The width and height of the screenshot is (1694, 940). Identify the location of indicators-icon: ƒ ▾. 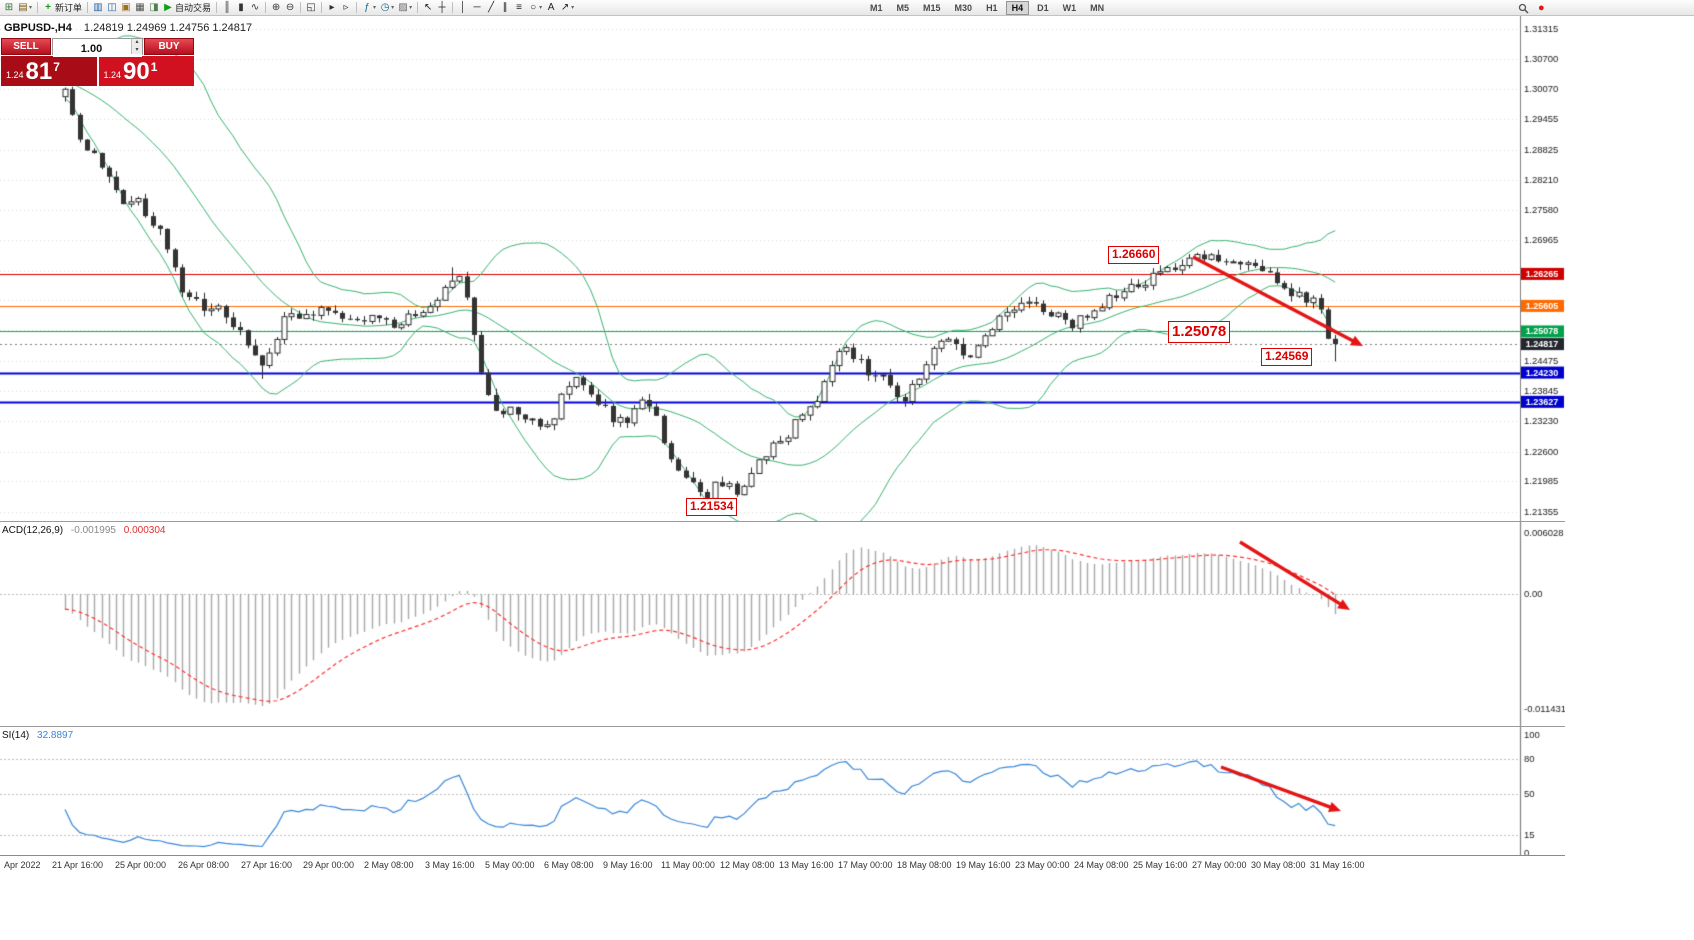
(369, 8).